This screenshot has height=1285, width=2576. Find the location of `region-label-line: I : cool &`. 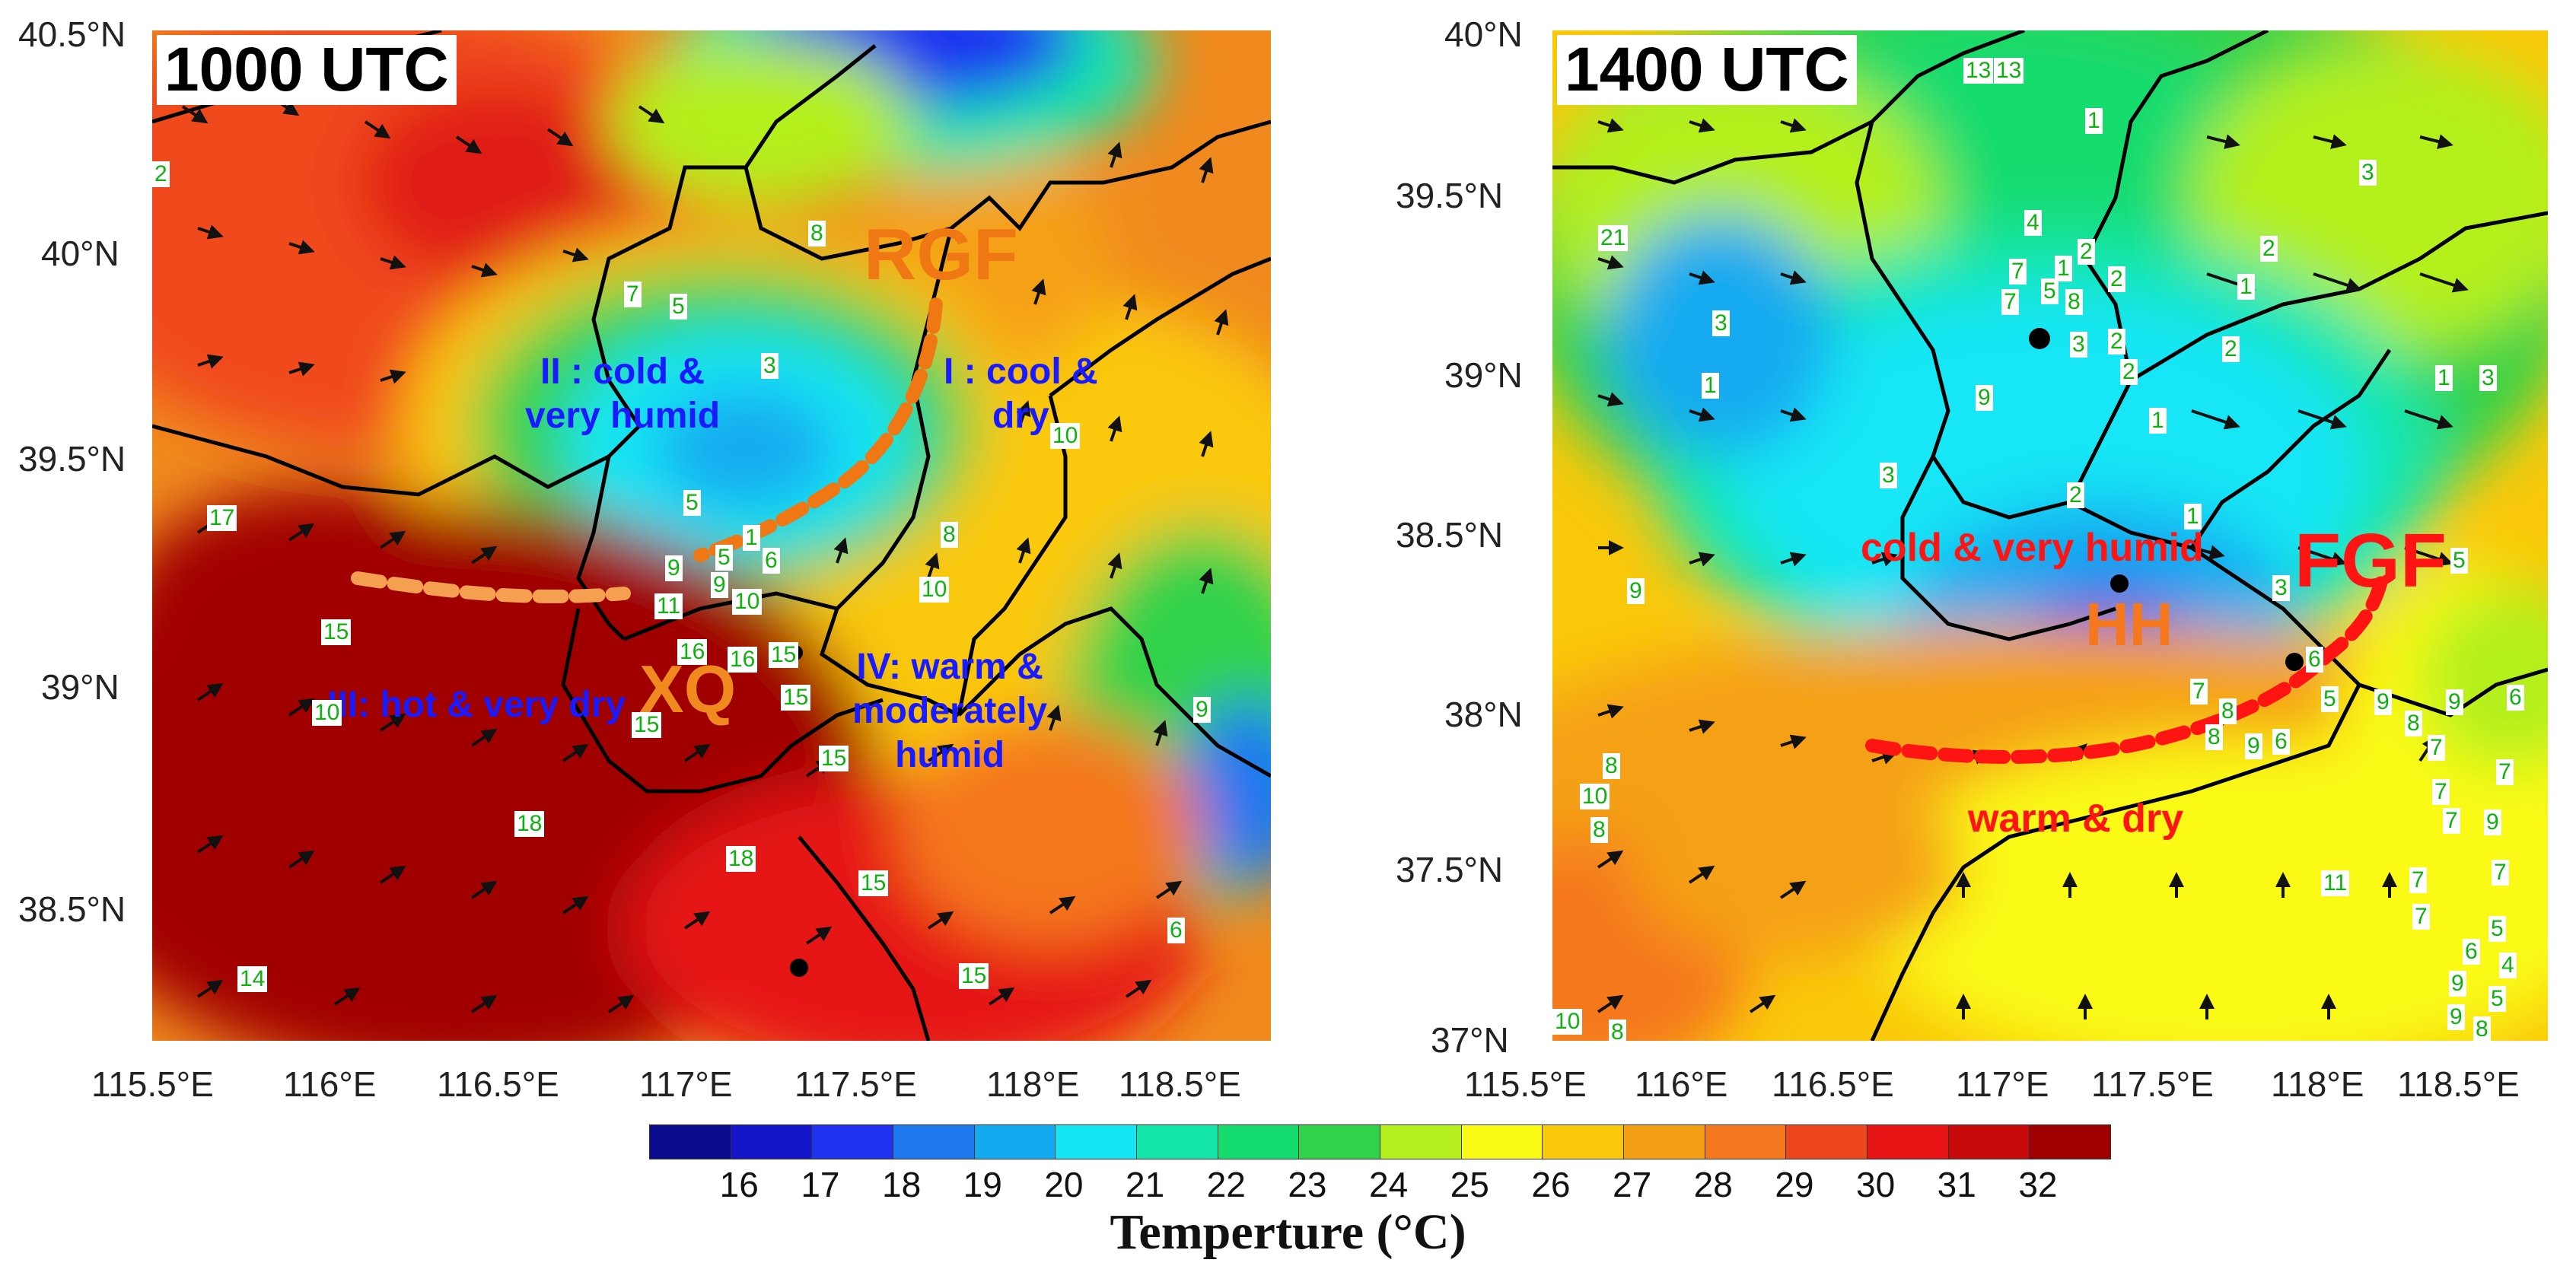

region-label-line: I : cool & is located at coordinates (1021, 371).